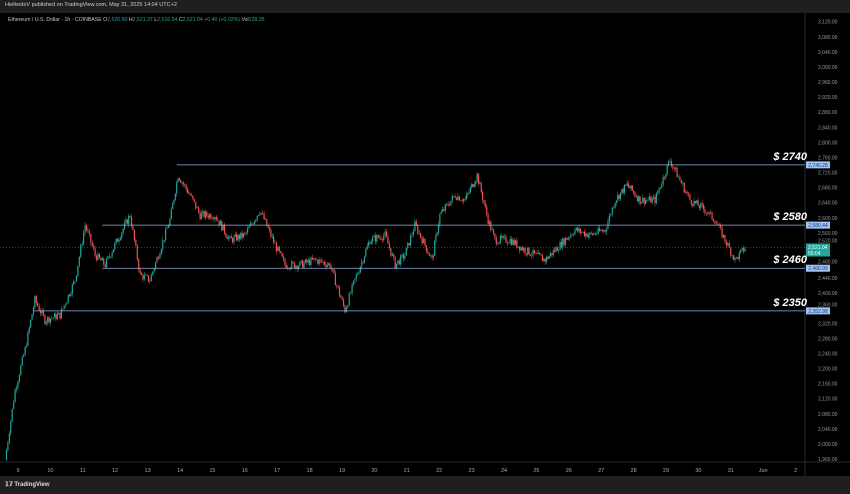  Describe the element at coordinates (814, 254) in the screenshot. I see `countdown-text: 55:04` at that location.